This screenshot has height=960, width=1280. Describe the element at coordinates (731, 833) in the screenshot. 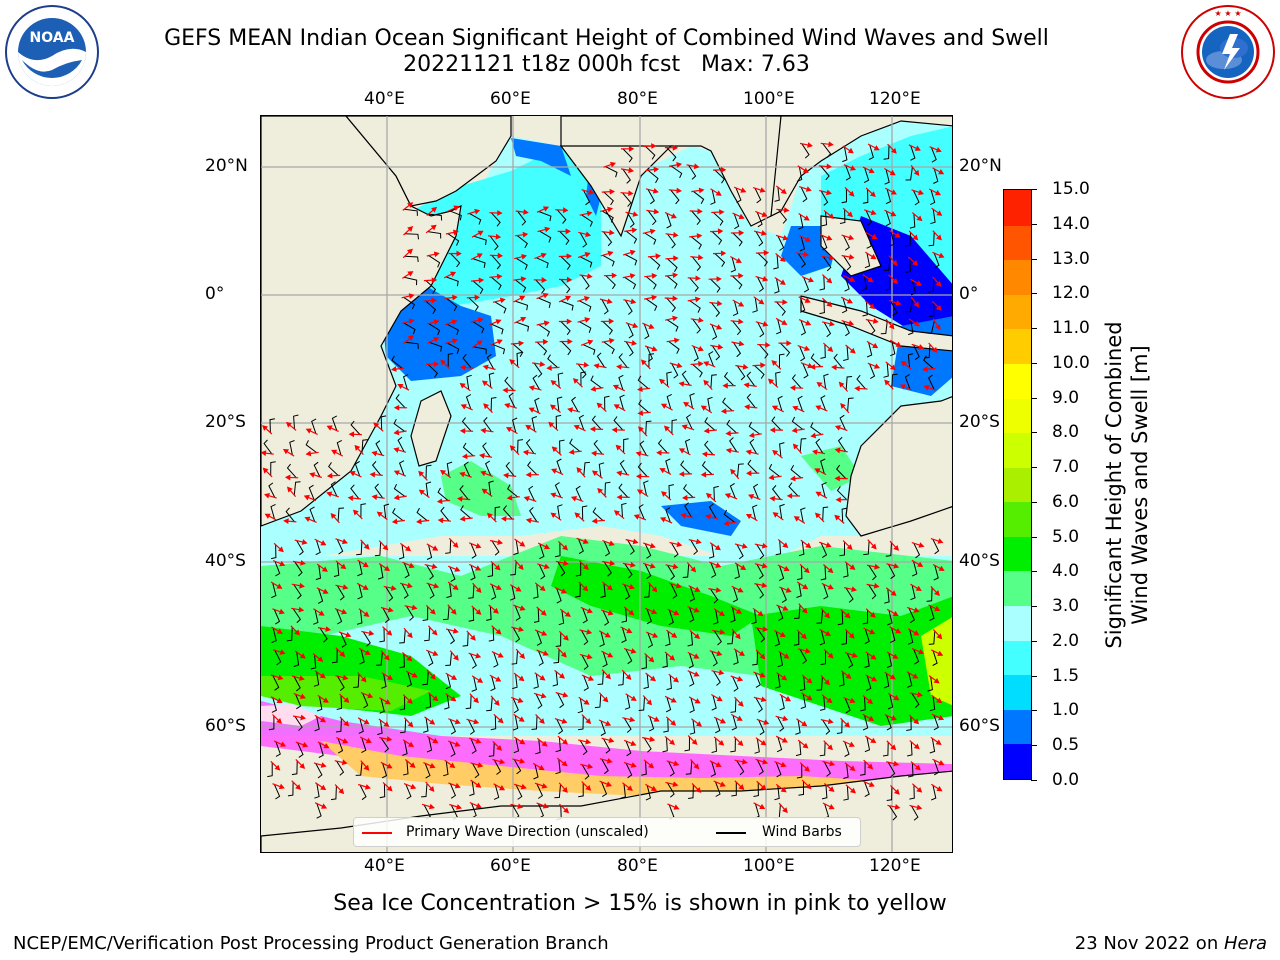

I see `wind-barb-swatch` at that location.